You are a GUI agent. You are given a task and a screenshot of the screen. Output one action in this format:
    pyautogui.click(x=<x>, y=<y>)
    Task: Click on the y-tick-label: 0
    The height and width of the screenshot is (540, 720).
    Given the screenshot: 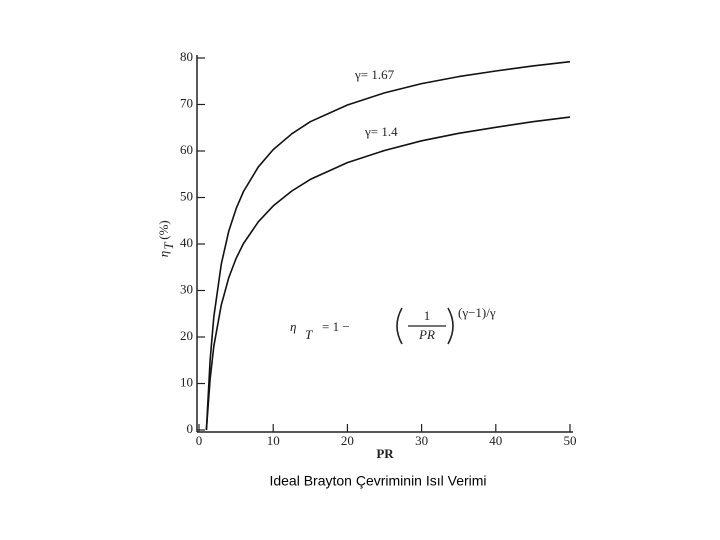 What is the action you would take?
    pyautogui.click(x=190, y=428)
    